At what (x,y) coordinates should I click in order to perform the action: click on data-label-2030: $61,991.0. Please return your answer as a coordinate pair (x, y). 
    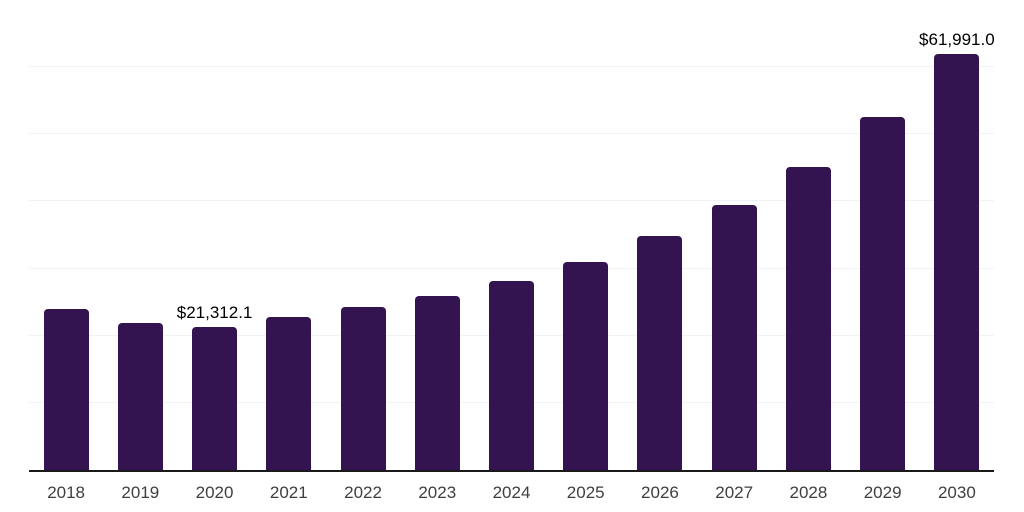
    Looking at the image, I should click on (957, 39).